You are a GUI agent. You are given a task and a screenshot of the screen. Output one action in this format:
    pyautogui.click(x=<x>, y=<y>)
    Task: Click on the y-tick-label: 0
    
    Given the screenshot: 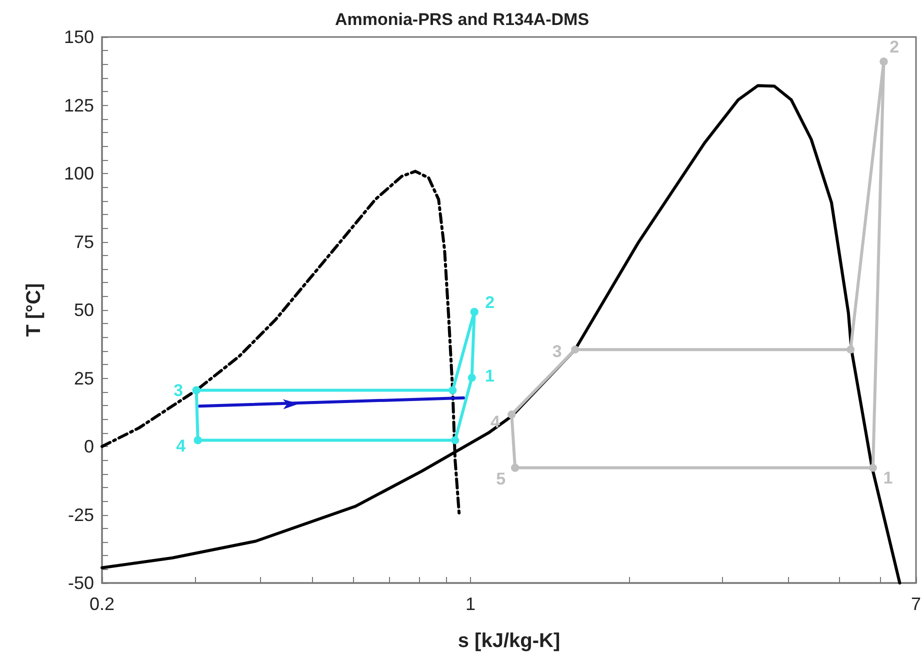 What is the action you would take?
    pyautogui.click(x=89, y=446)
    